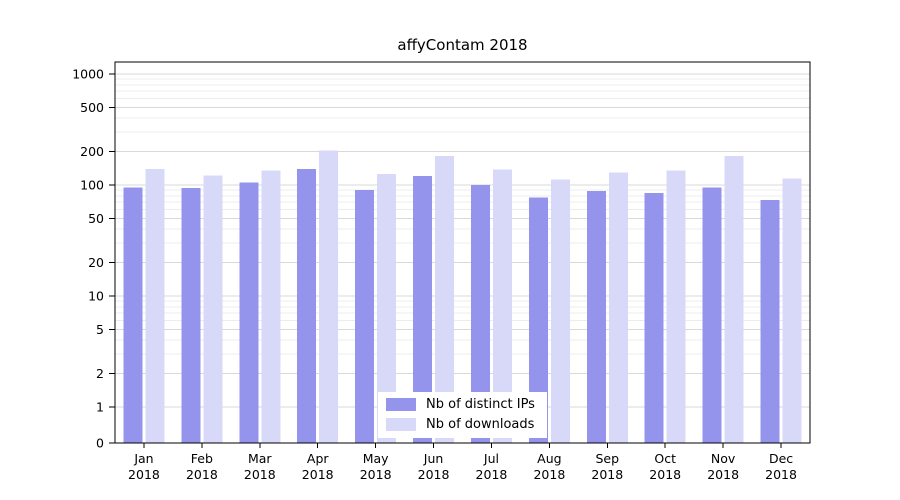 This screenshot has width=900, height=500. Describe the element at coordinates (100, 443) in the screenshot. I see `y-tick-label: 0` at that location.